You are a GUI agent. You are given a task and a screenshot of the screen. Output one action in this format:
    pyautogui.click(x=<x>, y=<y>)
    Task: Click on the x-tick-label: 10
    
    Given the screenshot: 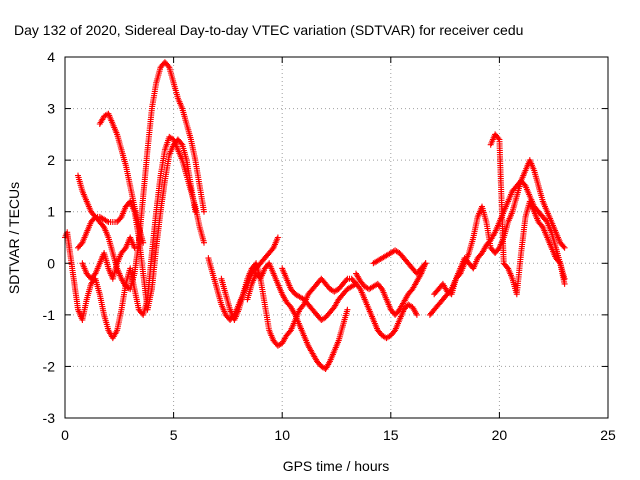 What is the action you would take?
    pyautogui.click(x=282, y=435)
    